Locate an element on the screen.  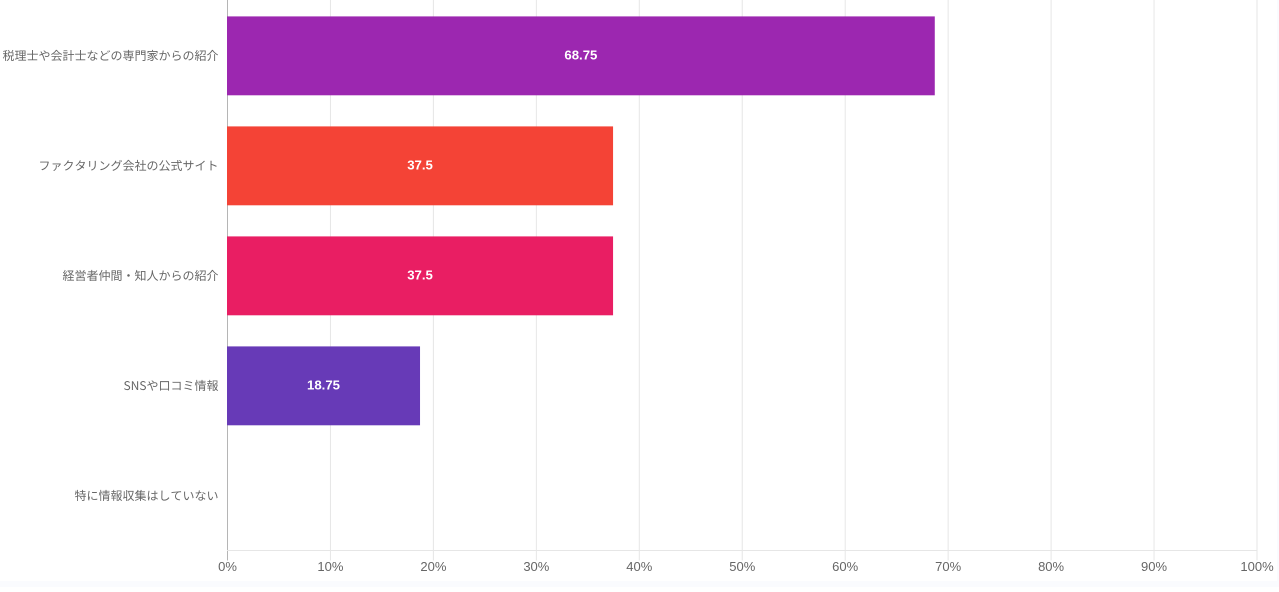
svg-text: 68.75 is located at coordinates (580, 55).